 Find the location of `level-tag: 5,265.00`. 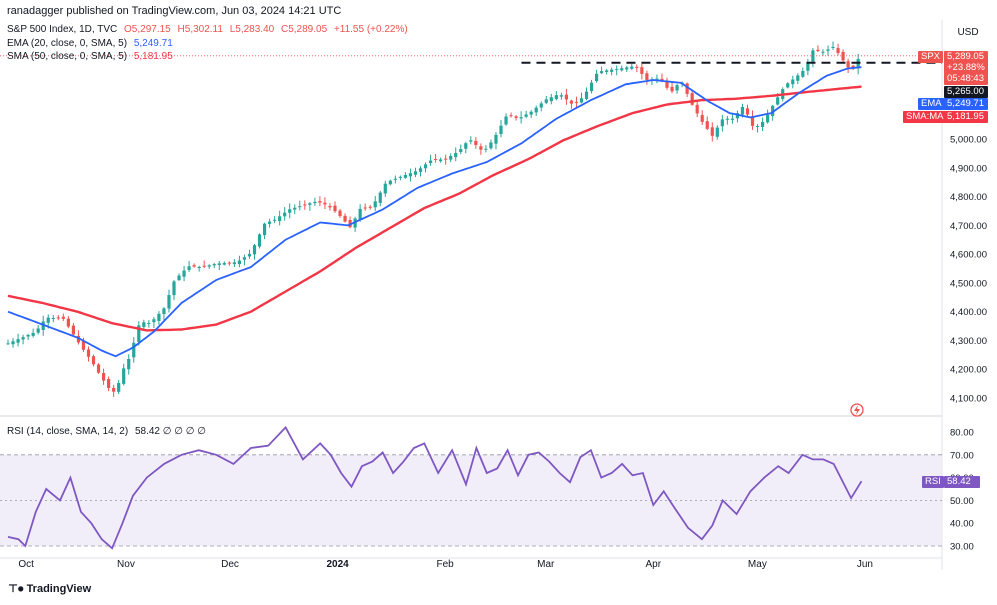

level-tag: 5,265.00 is located at coordinates (966, 92).